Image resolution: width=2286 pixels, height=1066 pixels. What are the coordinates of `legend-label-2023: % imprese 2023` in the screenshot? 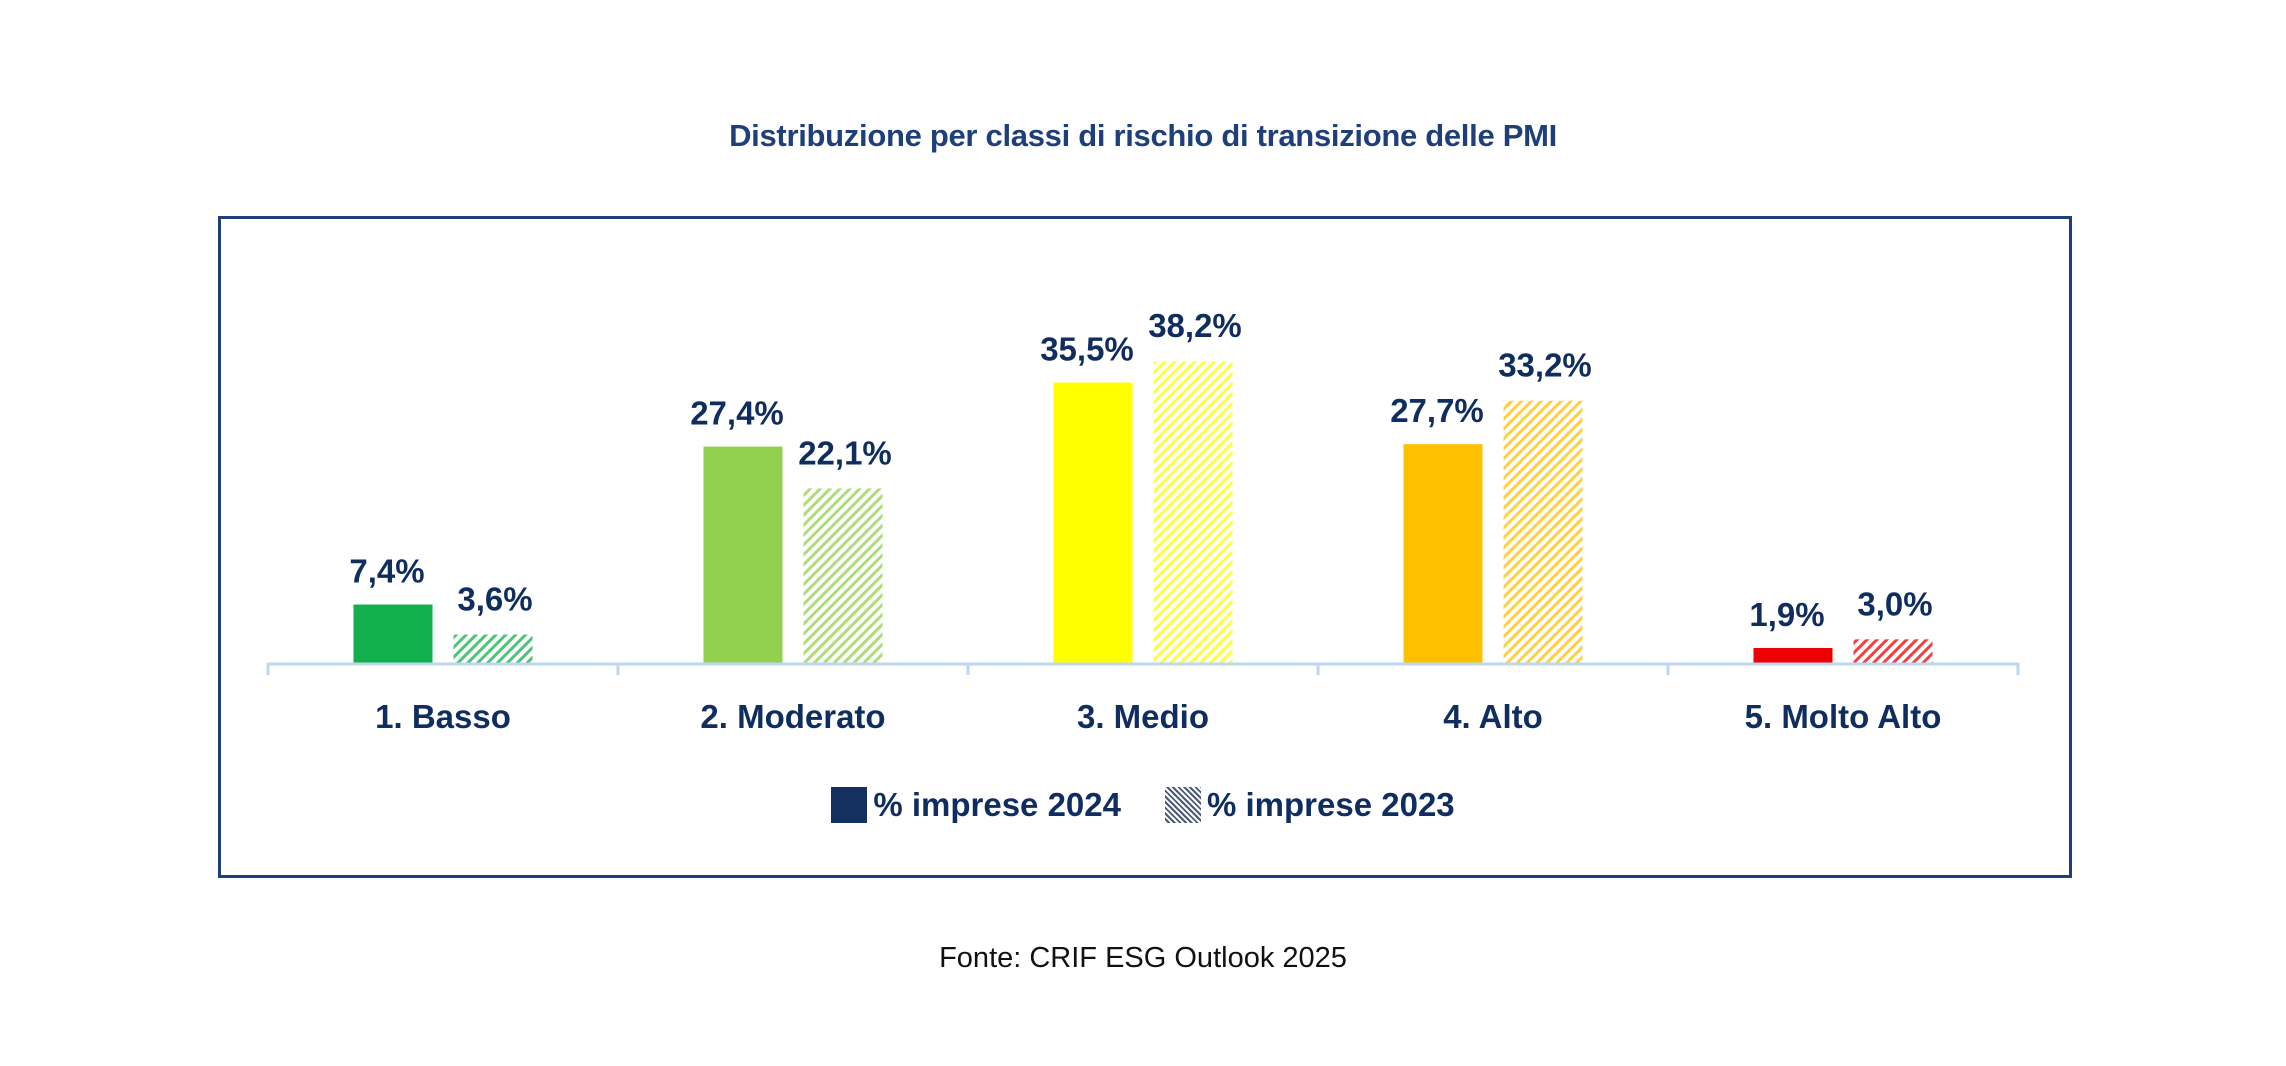 It's located at (1331, 804).